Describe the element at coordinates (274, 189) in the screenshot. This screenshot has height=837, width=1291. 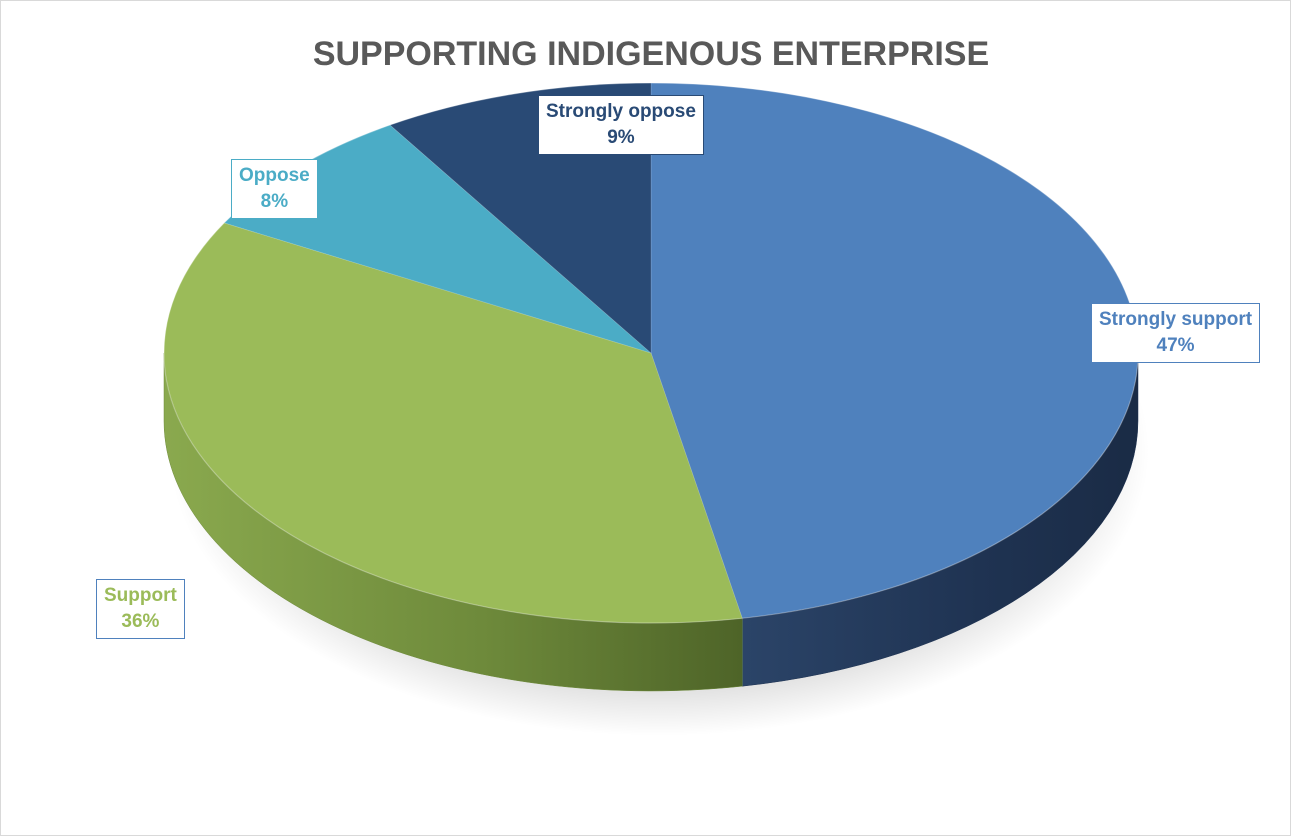
I see `data-label-oppose: Oppose 8%` at that location.